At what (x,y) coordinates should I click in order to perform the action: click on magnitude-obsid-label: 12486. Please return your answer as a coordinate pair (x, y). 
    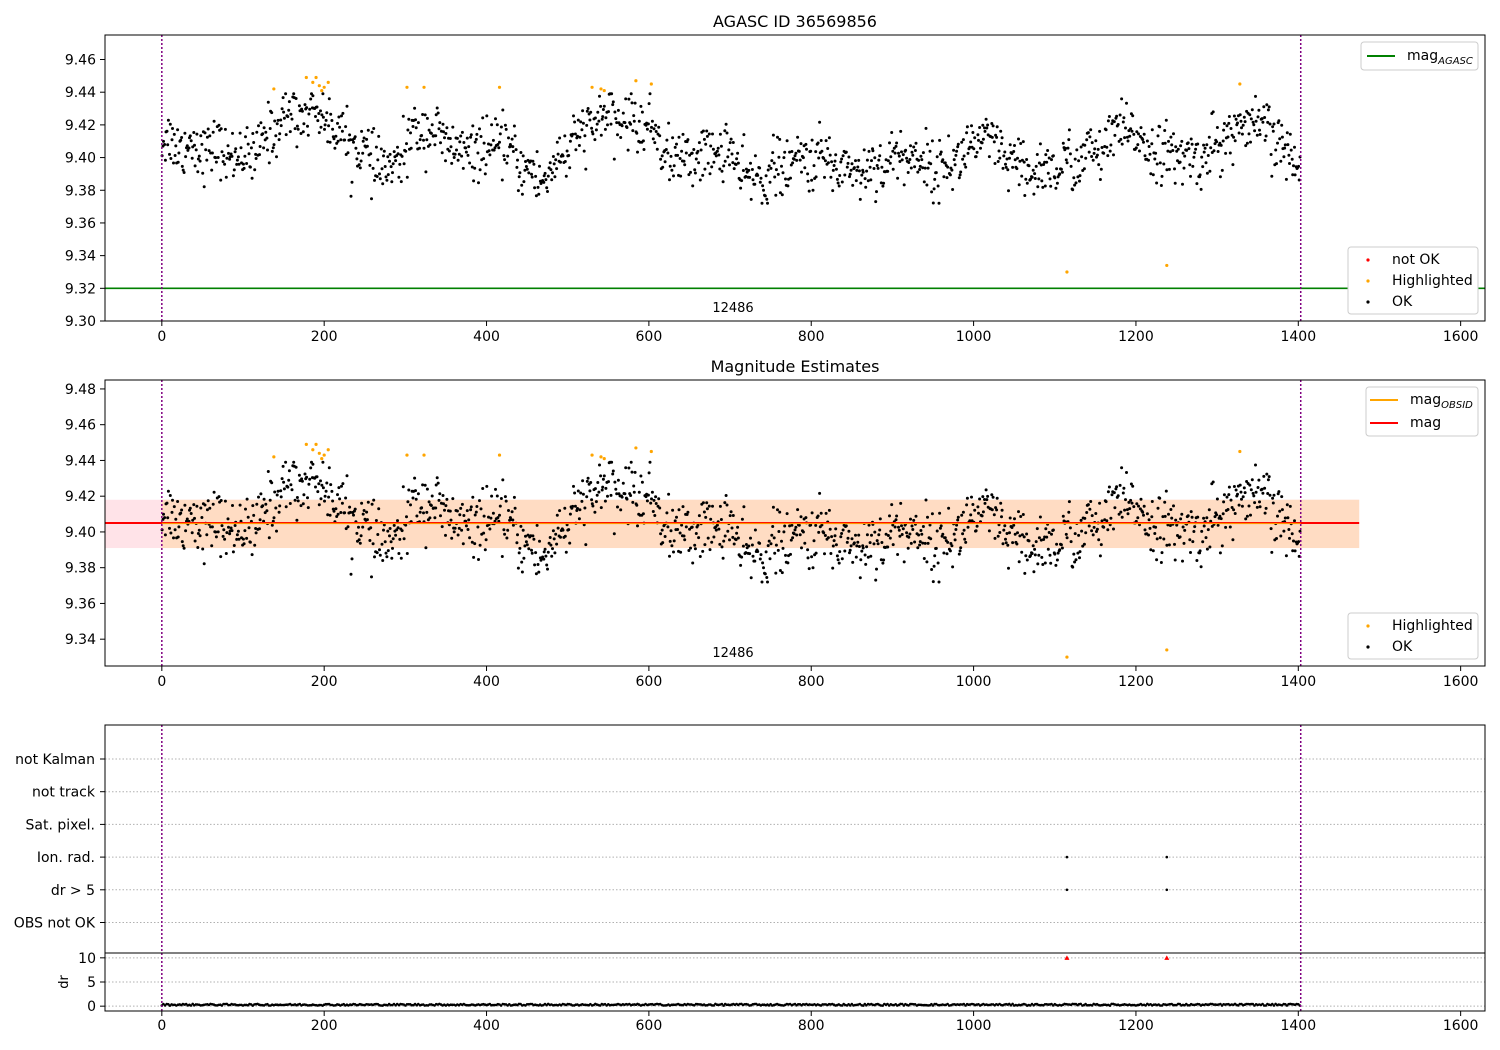
    Looking at the image, I should click on (732, 653).